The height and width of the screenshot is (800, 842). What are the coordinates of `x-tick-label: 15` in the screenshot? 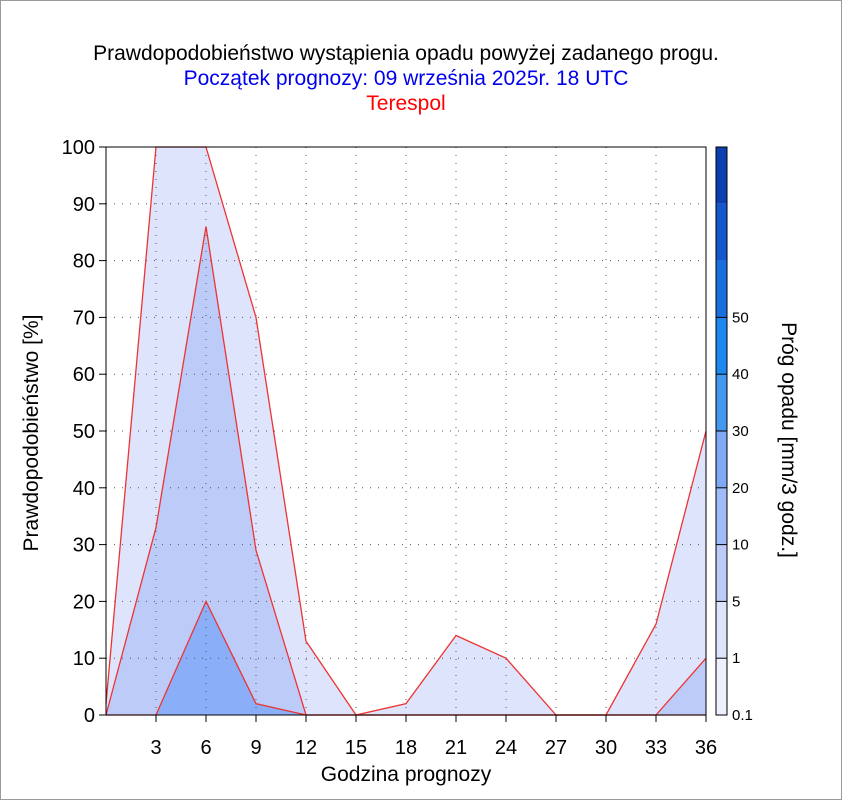 It's located at (356, 748).